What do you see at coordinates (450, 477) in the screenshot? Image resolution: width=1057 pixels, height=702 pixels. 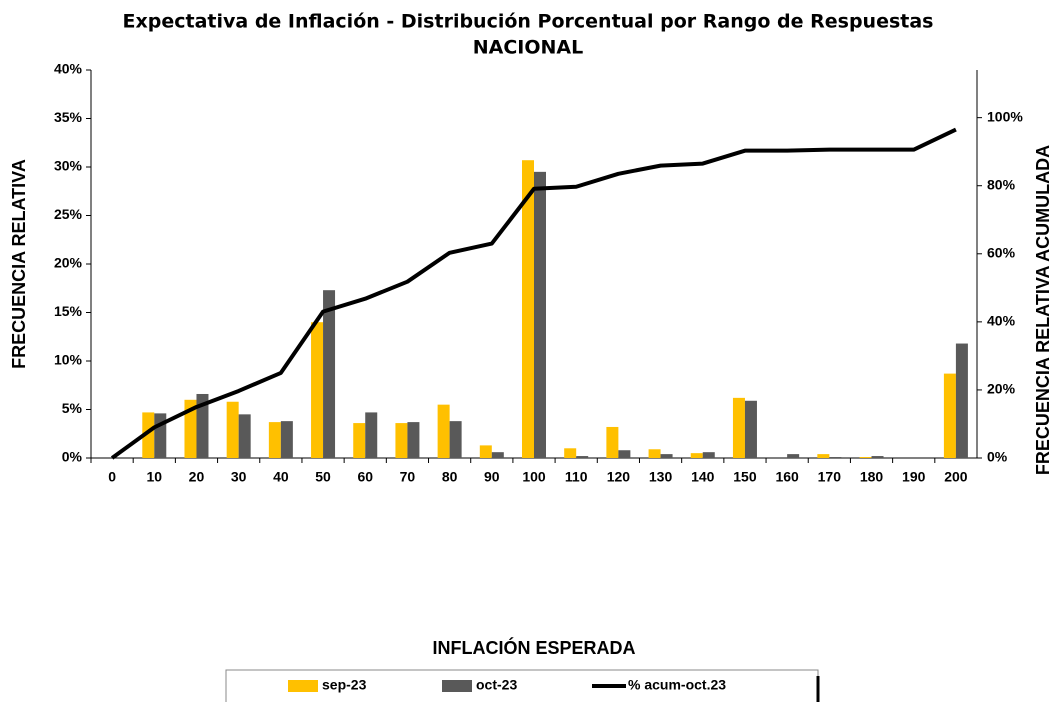 I see `x-tick-label: 80` at bounding box center [450, 477].